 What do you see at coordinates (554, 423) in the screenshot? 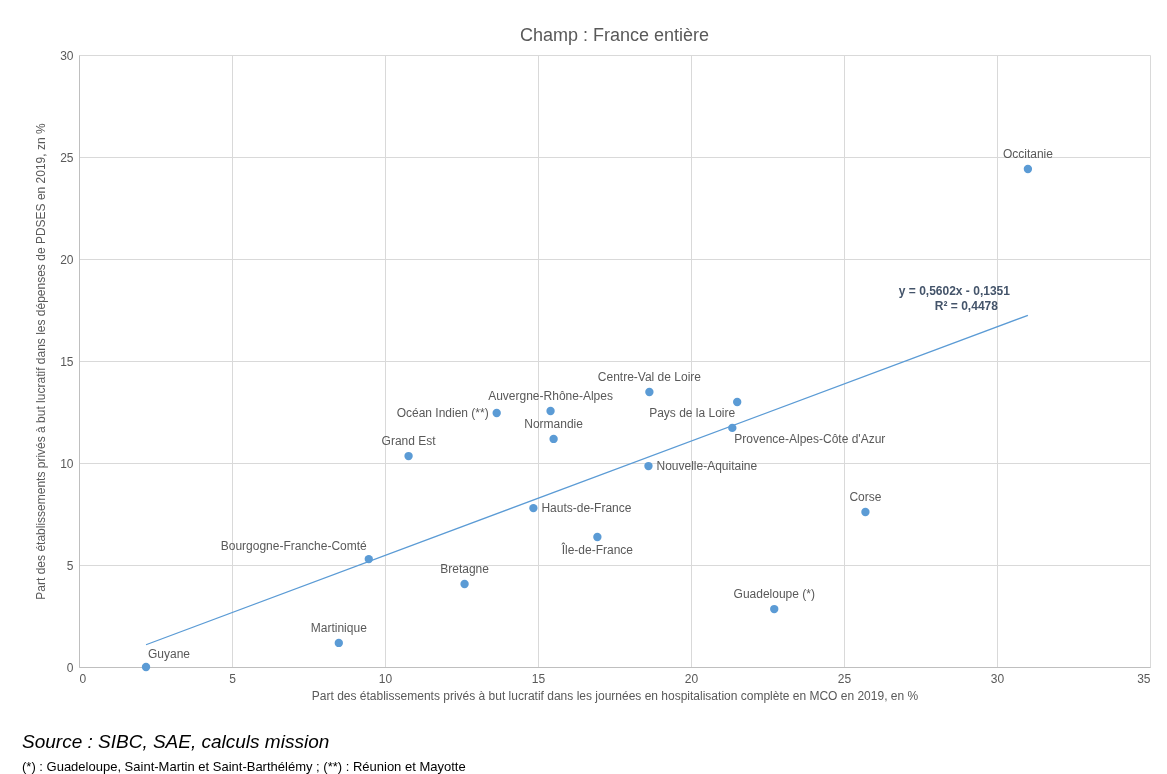
I see `series-label: Normandie` at bounding box center [554, 423].